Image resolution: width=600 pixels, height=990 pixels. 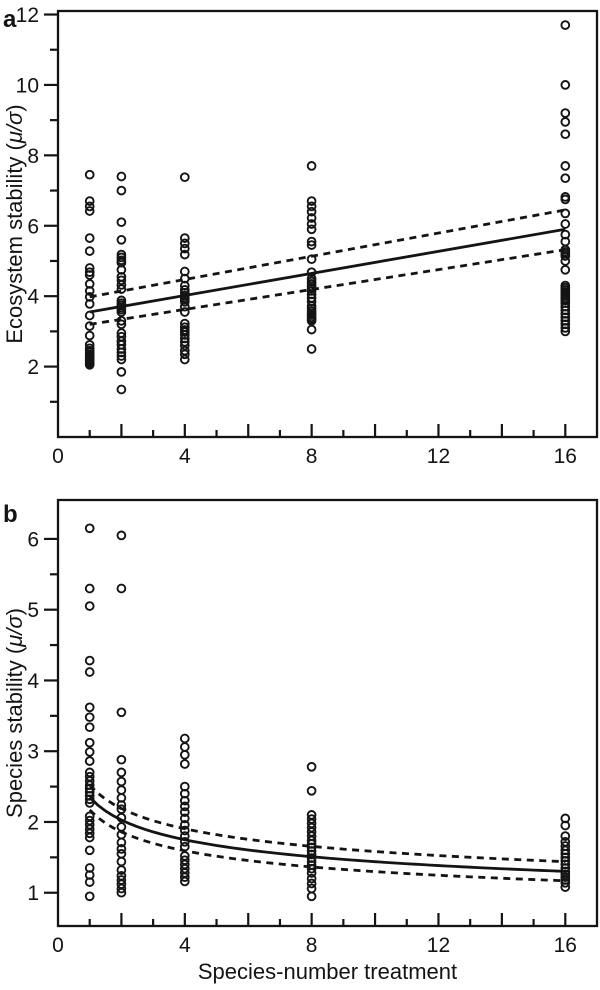 What do you see at coordinates (27, 85) in the screenshot?
I see `y-tick-label: 10` at bounding box center [27, 85].